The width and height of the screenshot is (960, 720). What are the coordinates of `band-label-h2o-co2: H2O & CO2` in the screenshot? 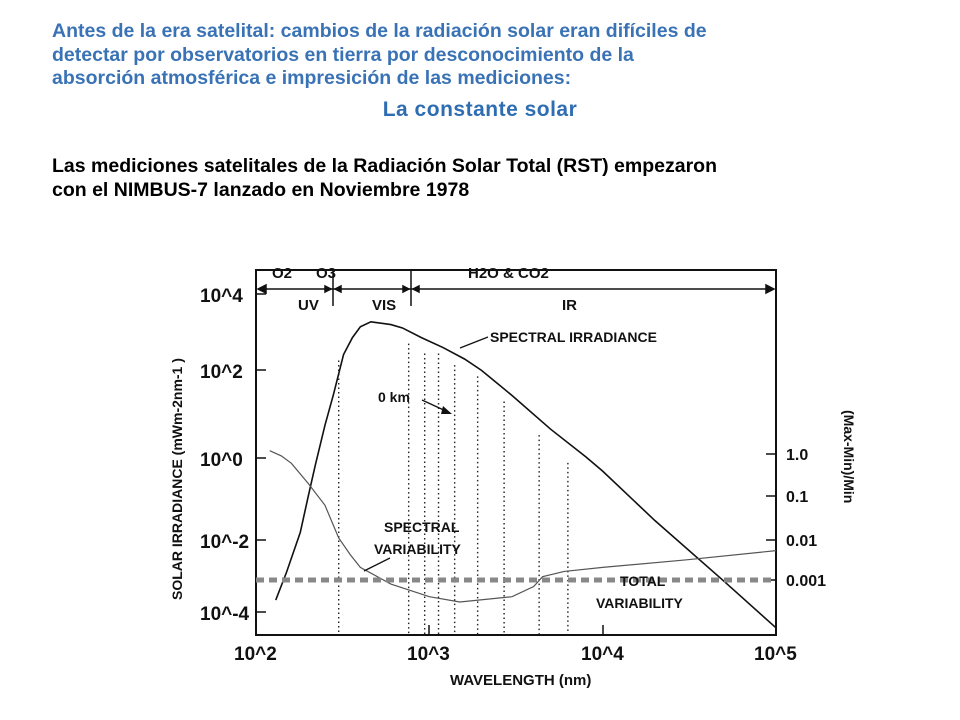 It's located at (508, 273).